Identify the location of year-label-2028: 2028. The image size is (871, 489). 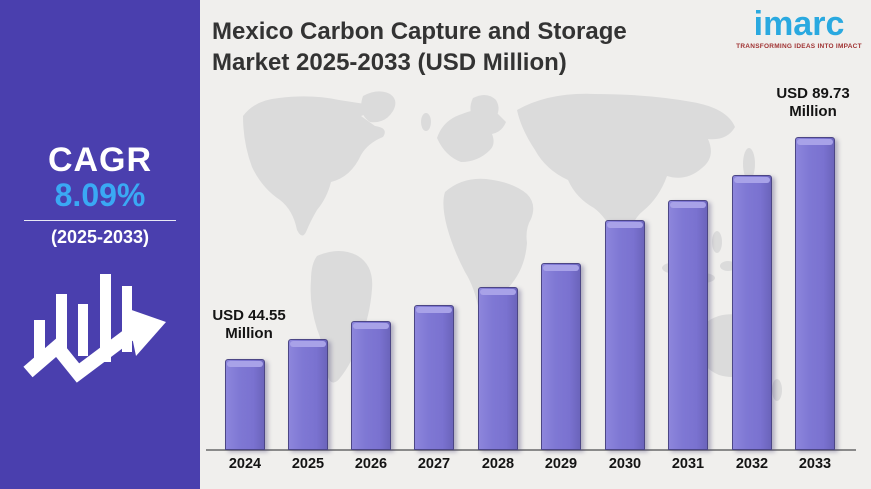
(498, 464).